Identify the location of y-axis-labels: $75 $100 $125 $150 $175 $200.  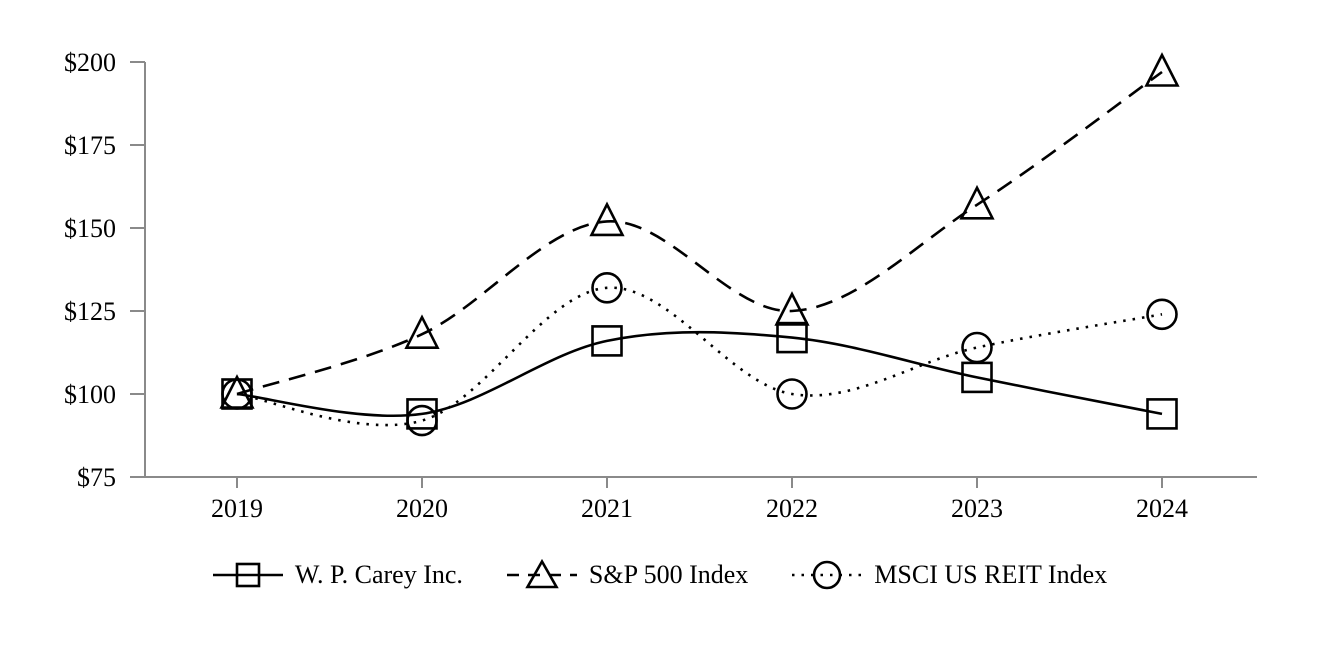
(90, 270).